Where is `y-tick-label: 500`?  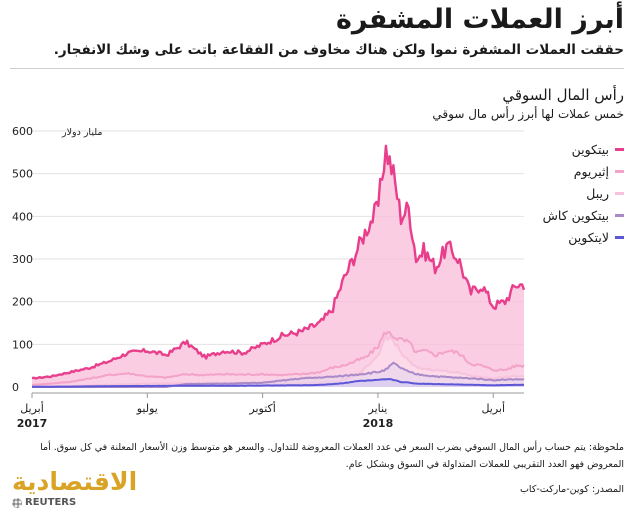 y-tick-label: 500 is located at coordinates (22, 174).